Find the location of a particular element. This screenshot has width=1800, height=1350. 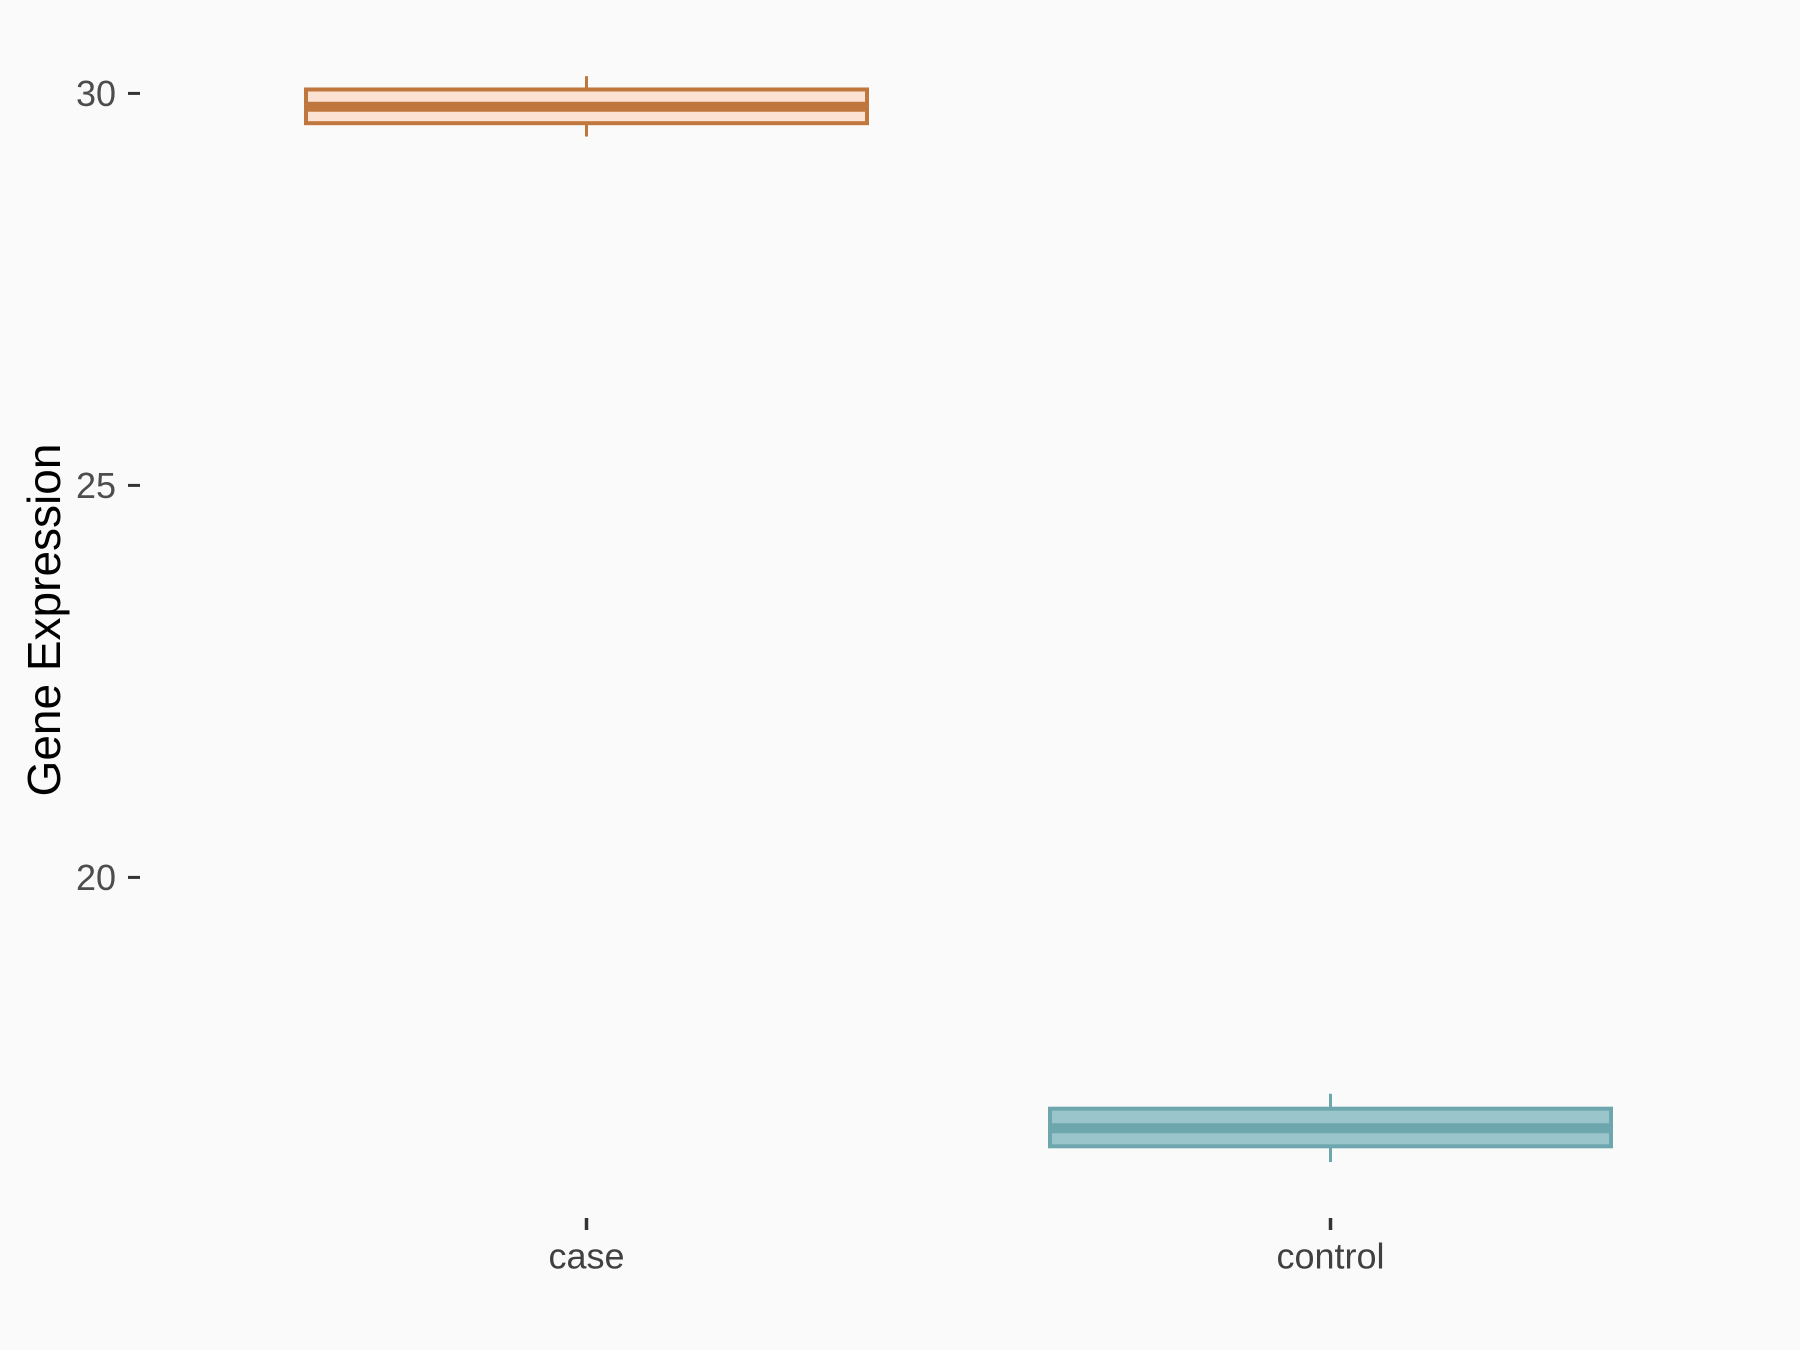

x-category-label-control: control is located at coordinates (1330, 1256).